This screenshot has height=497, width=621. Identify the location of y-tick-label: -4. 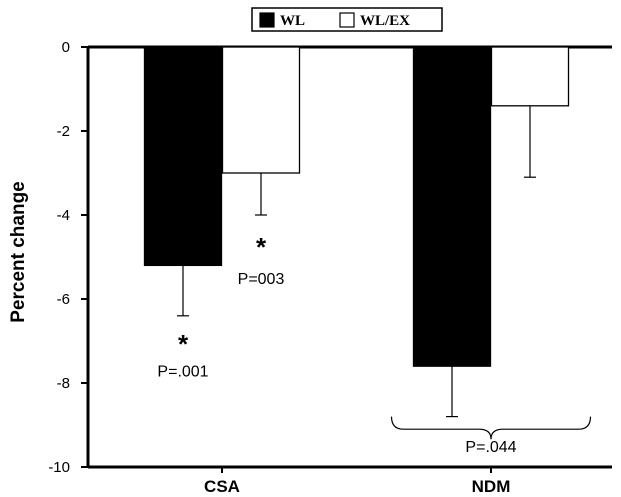
(63, 215).